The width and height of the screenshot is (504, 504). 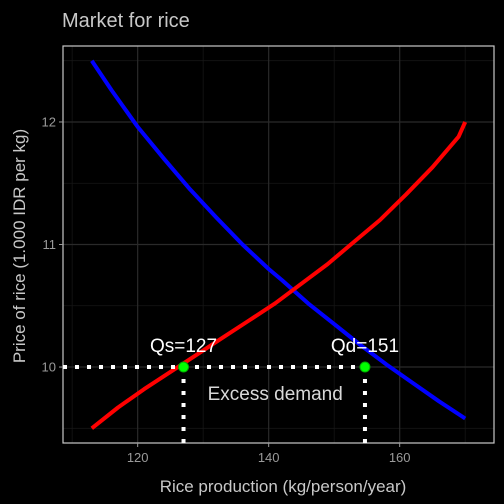 What do you see at coordinates (49, 121) in the screenshot?
I see `y-tick-label: 12` at bounding box center [49, 121].